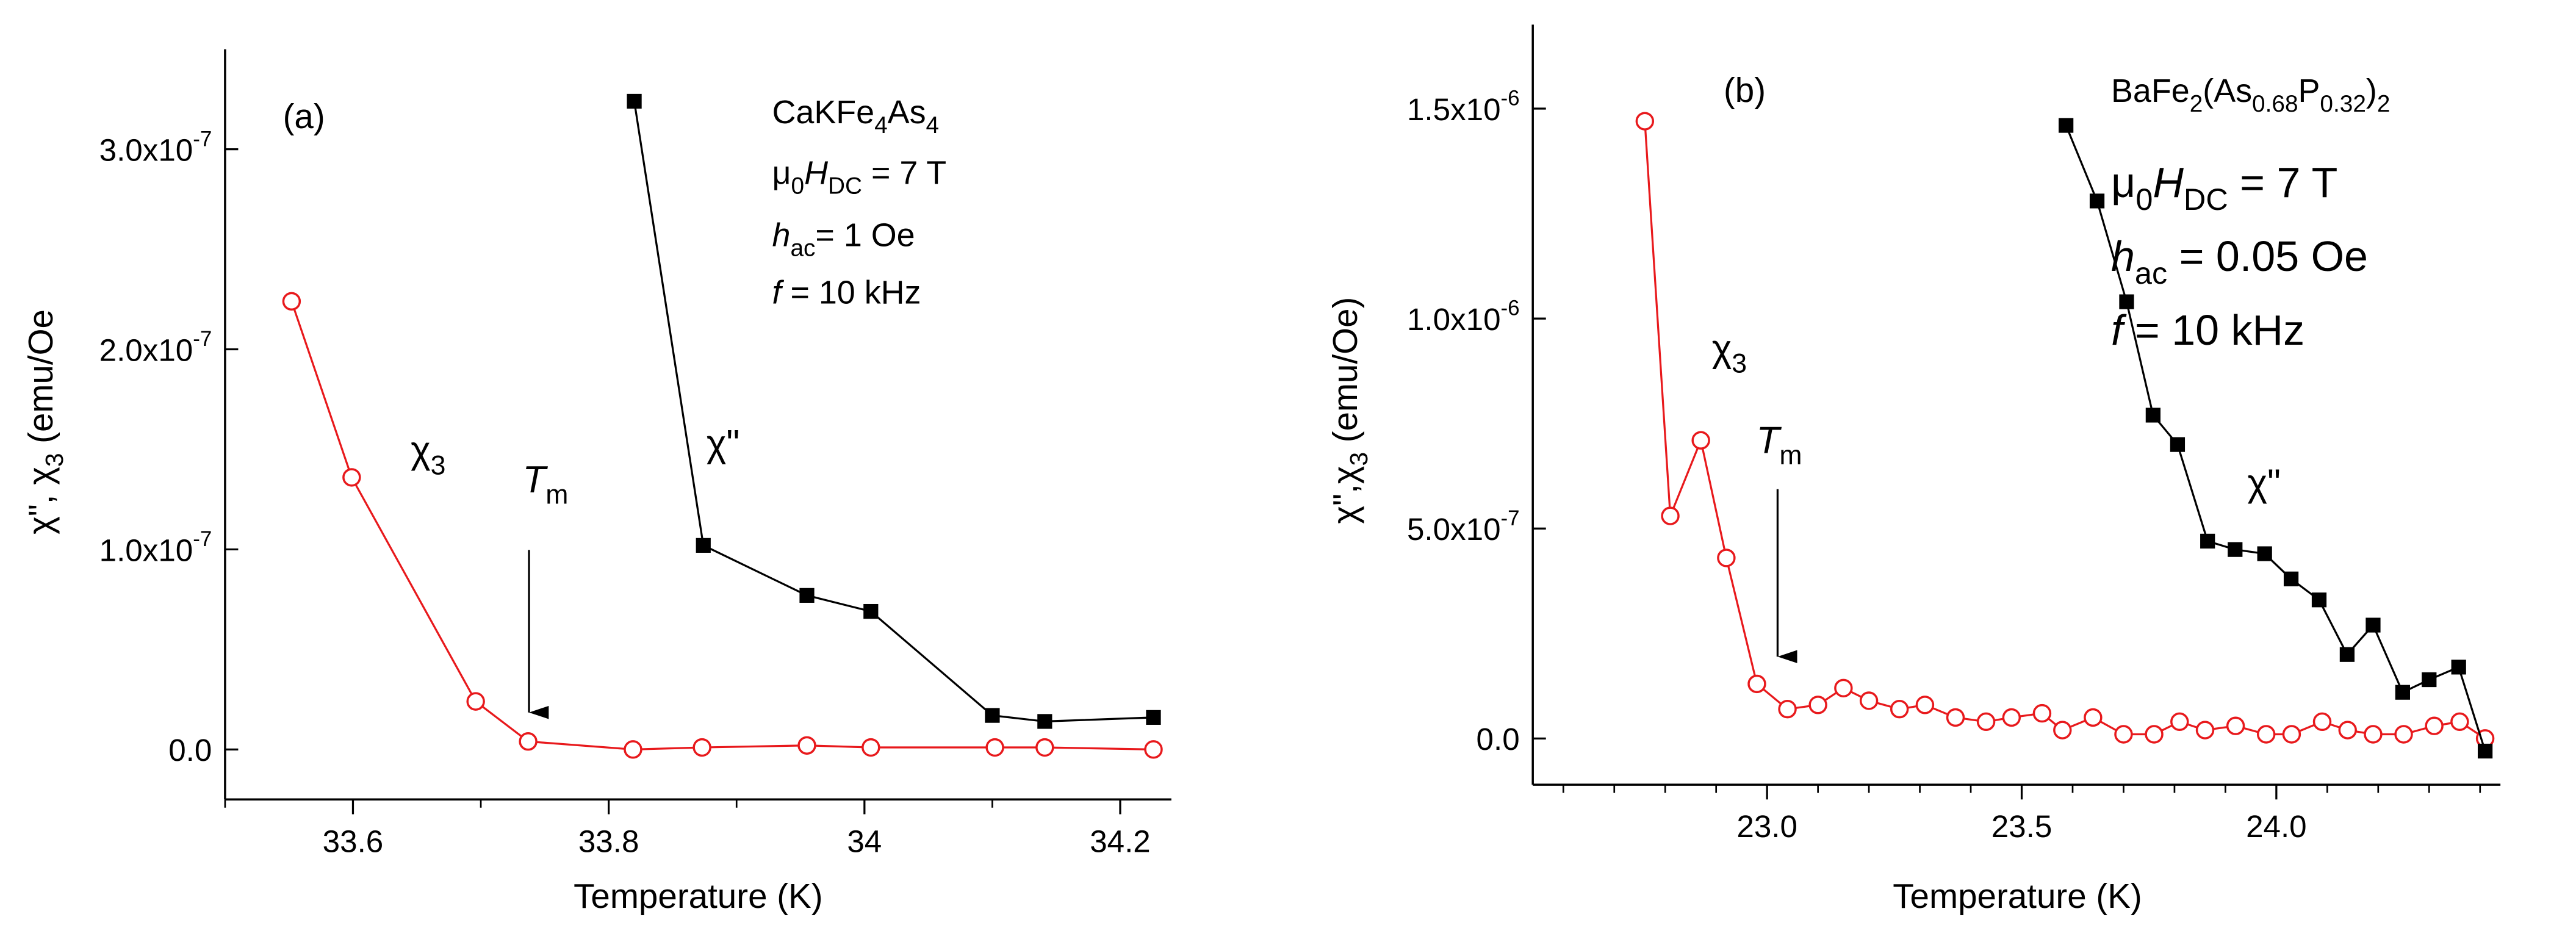 Image resolution: width=2576 pixels, height=939 pixels. I want to click on text-run: CaKFe, so click(823, 112).